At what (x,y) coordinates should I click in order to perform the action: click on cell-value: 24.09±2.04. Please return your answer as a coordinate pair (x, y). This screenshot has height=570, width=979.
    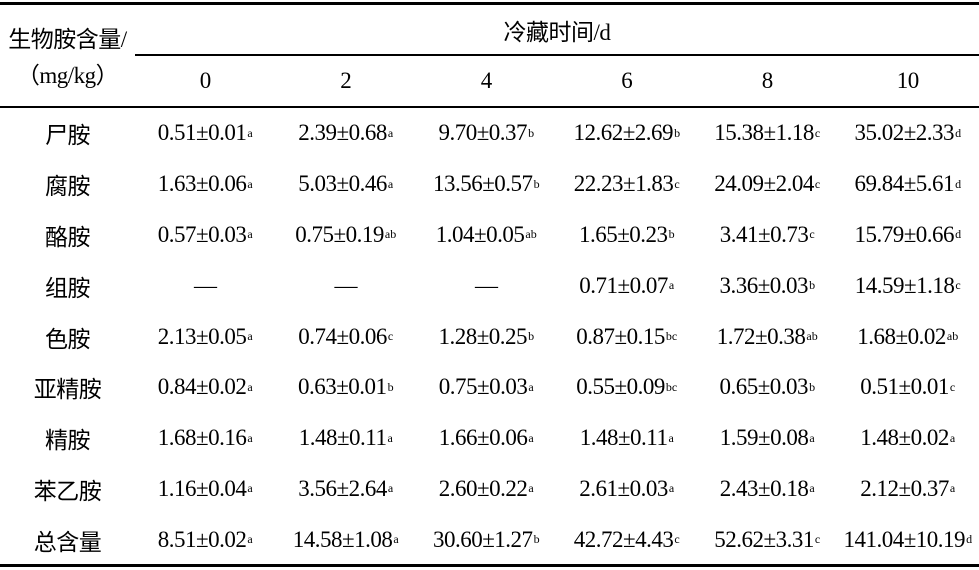
    Looking at the image, I should click on (764, 184).